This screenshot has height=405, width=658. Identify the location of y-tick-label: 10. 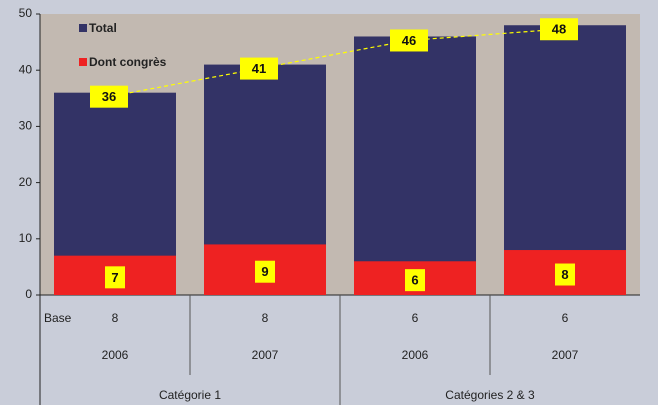
(26, 238).